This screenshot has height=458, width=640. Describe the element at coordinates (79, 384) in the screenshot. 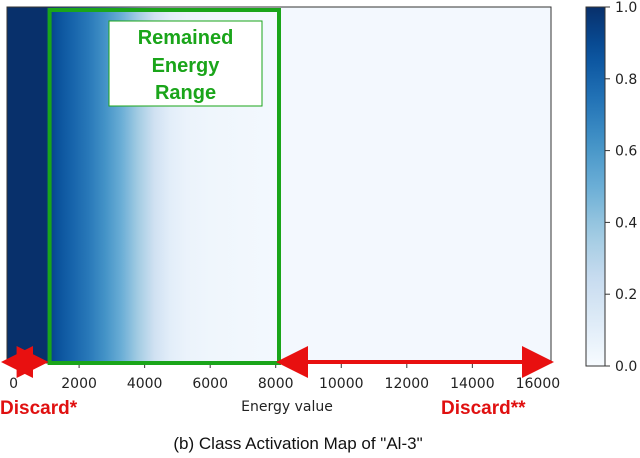

I see `x-tick-label: 2000` at that location.